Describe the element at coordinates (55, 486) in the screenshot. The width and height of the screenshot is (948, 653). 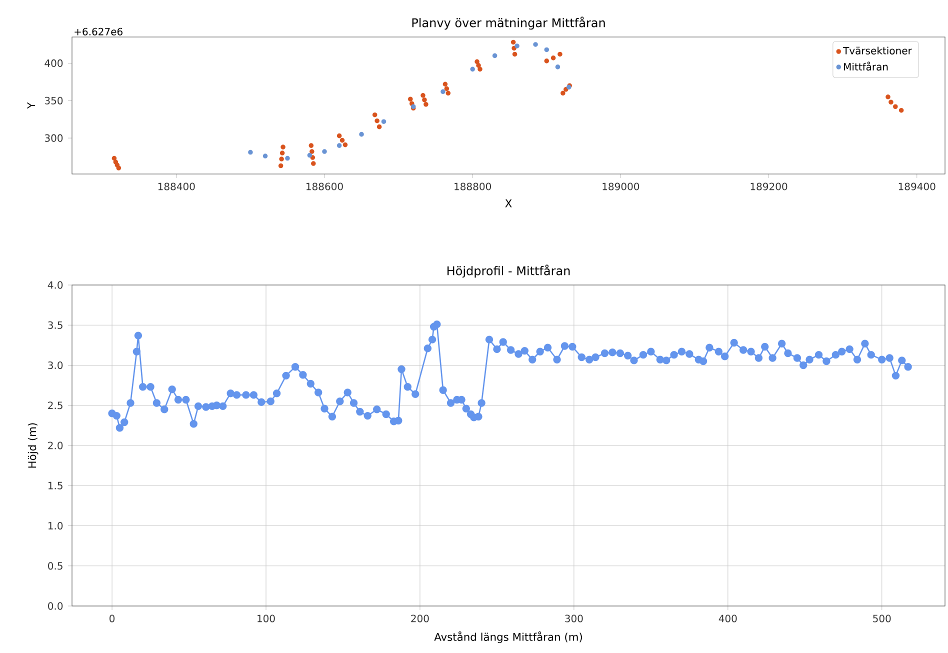
I see `y-tick-label: 1.5` at that location.